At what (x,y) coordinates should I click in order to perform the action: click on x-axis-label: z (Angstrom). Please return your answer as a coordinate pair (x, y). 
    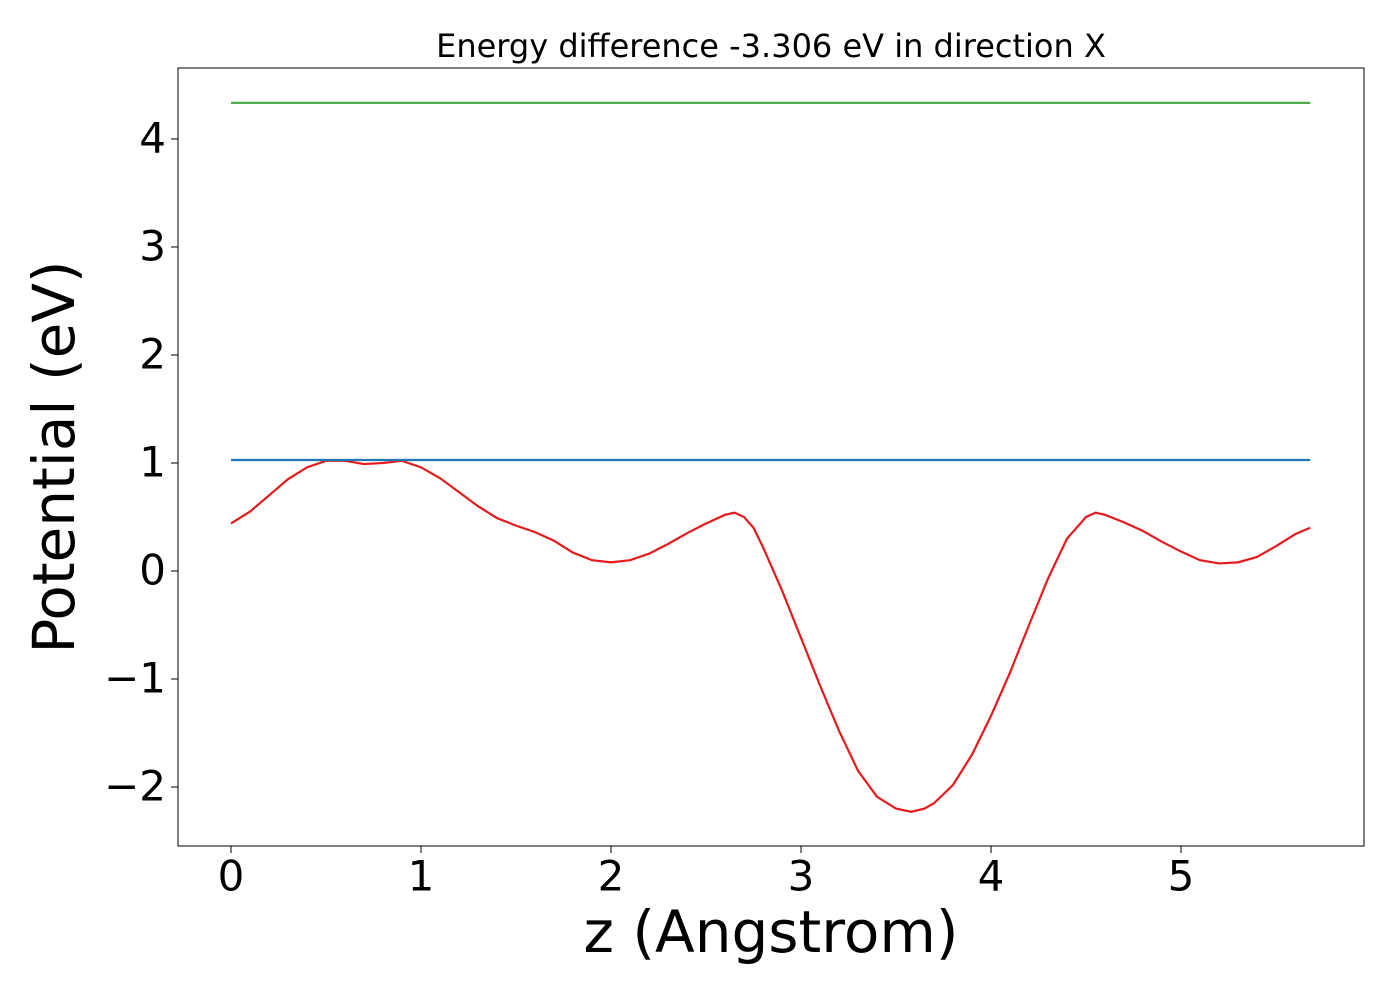
    Looking at the image, I should click on (771, 932).